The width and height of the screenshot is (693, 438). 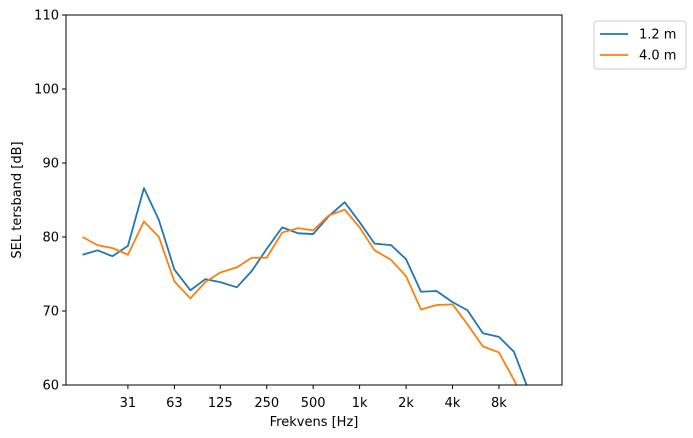 What do you see at coordinates (46, 16) in the screenshot?
I see `y-tick-label: 110` at bounding box center [46, 16].